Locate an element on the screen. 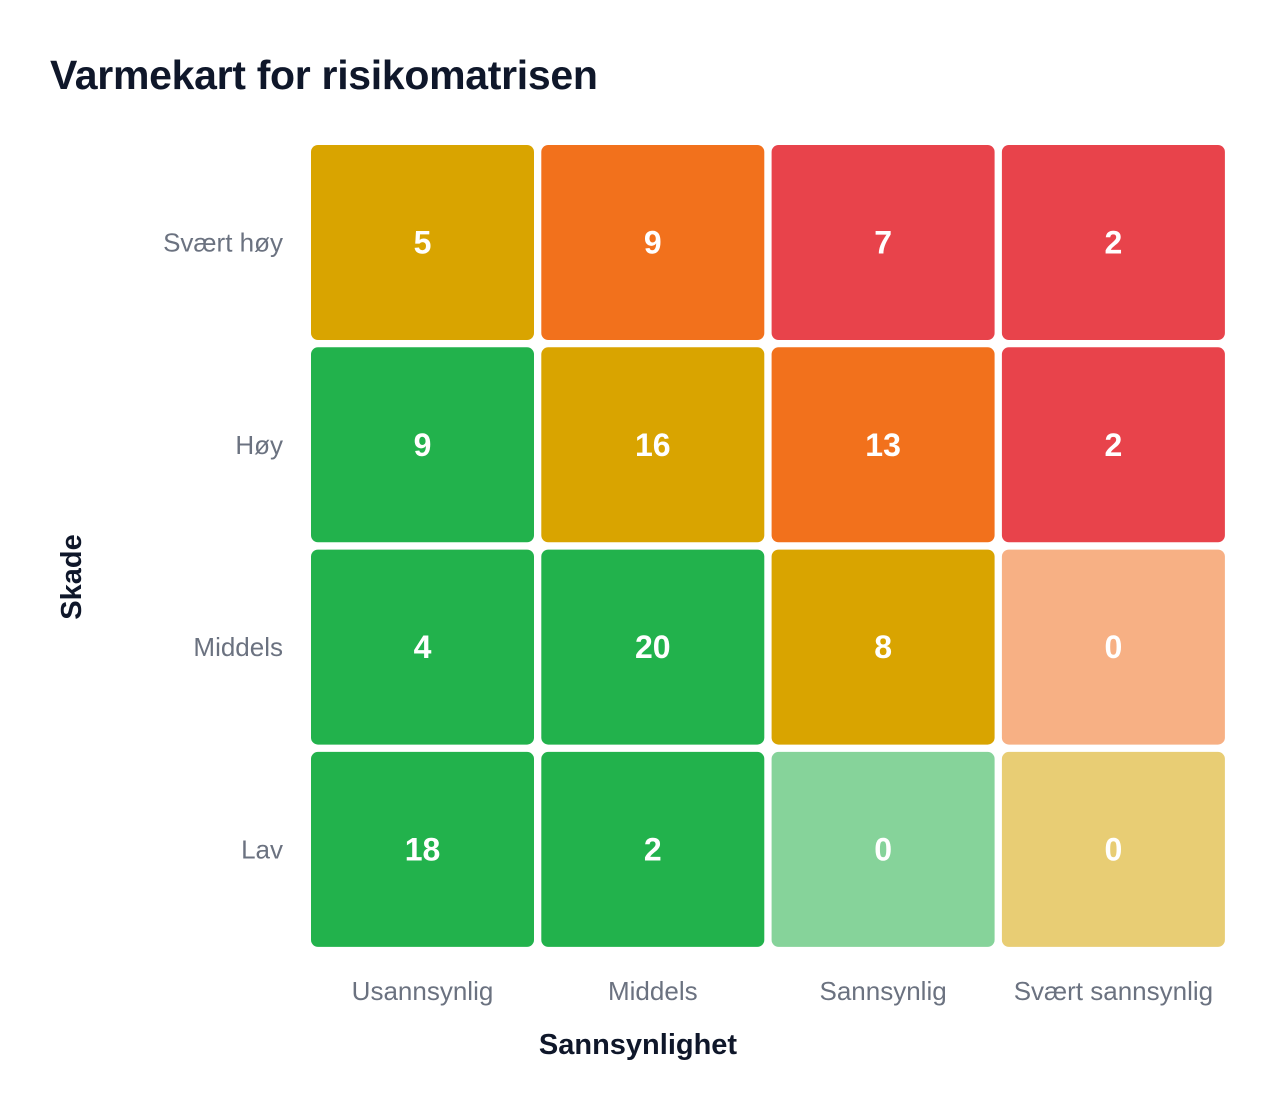  y-axis-tick-labels: Svært høy Høy Middels Lav is located at coordinates (223, 546).